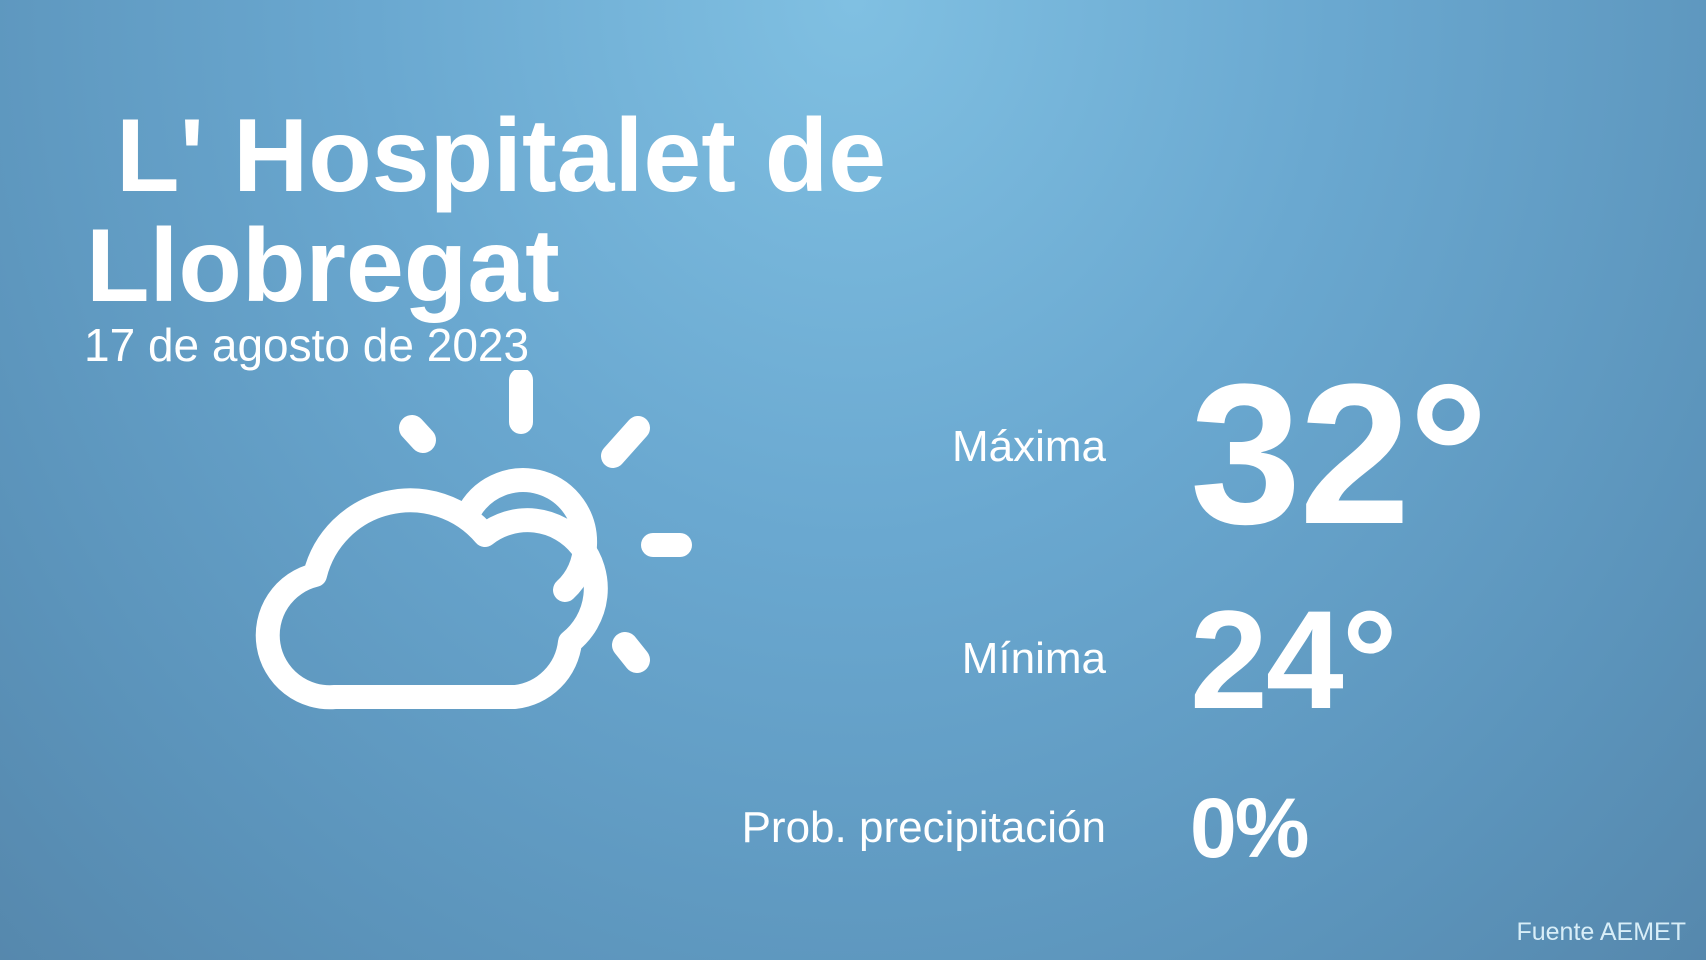 Image resolution: width=1706 pixels, height=960 pixels. What do you see at coordinates (1033, 658) in the screenshot?
I see `min-temp-label: Mínima` at bounding box center [1033, 658].